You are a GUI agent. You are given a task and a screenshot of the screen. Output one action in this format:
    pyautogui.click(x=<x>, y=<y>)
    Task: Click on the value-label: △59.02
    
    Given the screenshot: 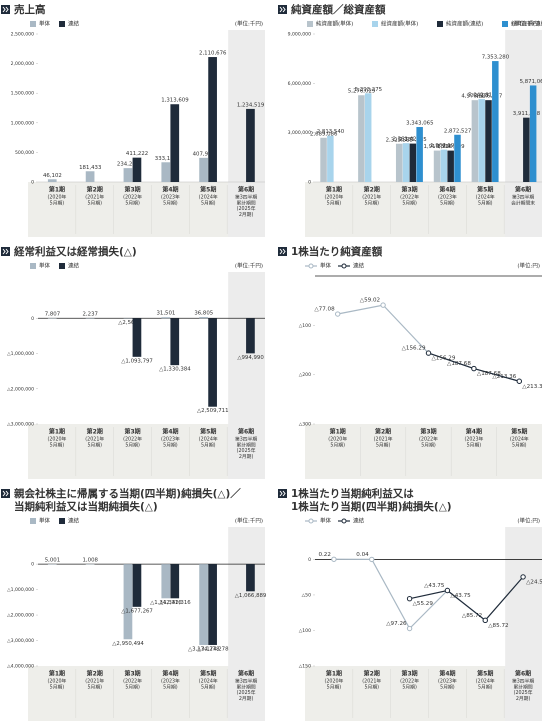 What is the action you would take?
    pyautogui.click(x=370, y=301)
    